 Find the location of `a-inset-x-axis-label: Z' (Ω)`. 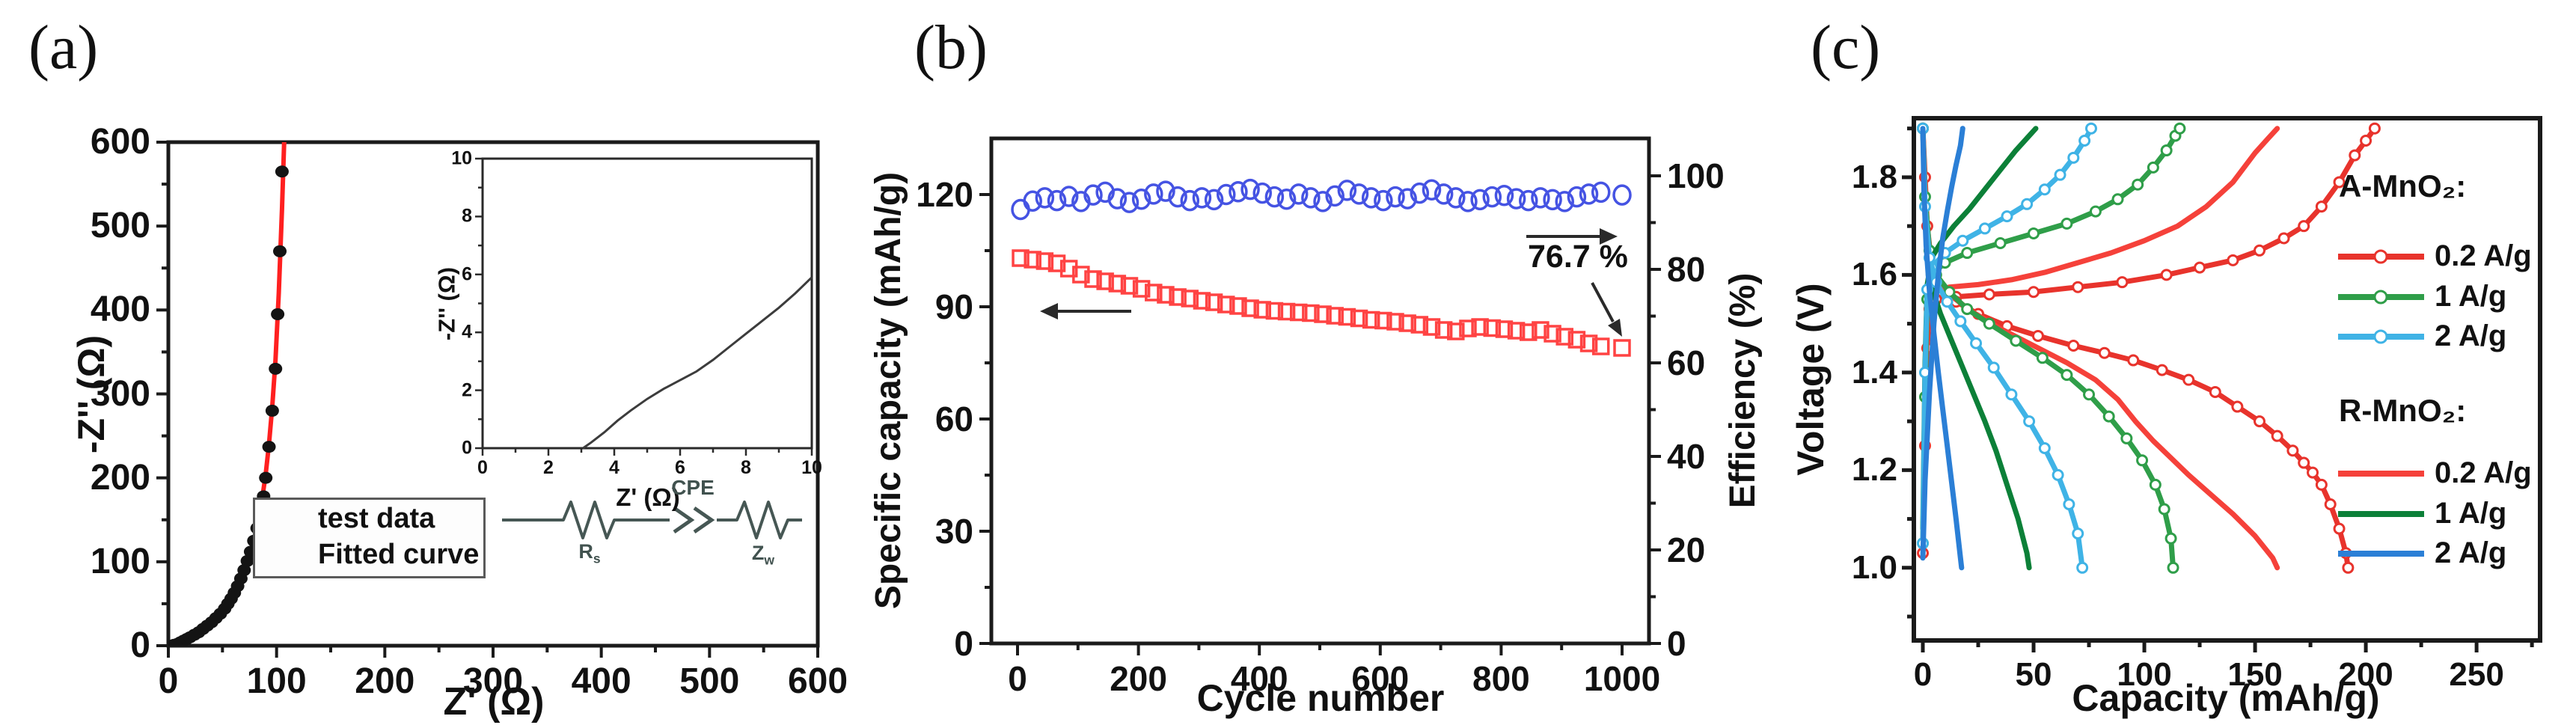

a-inset-x-axis-label: Z' (Ω) is located at coordinates (648, 497).